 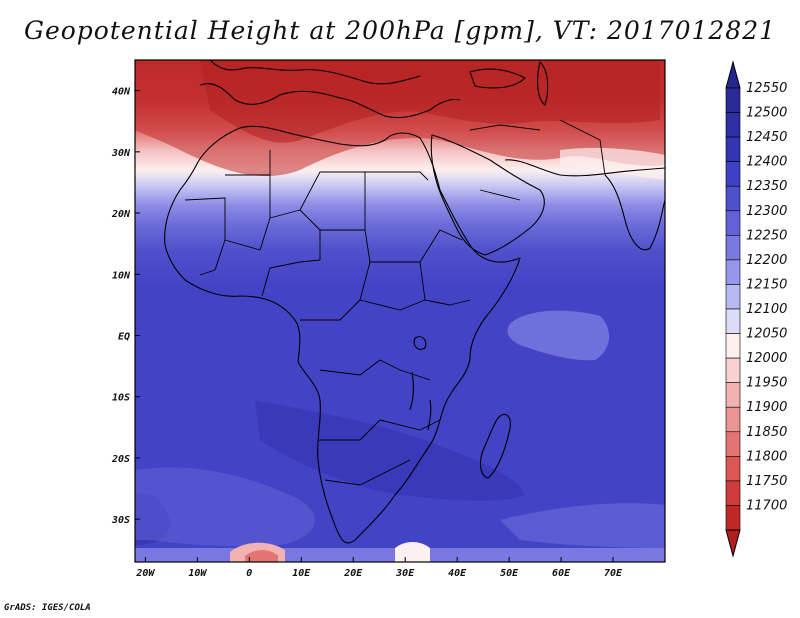 What do you see at coordinates (120, 459) in the screenshot?
I see `y-tick-label: 20S` at bounding box center [120, 459].